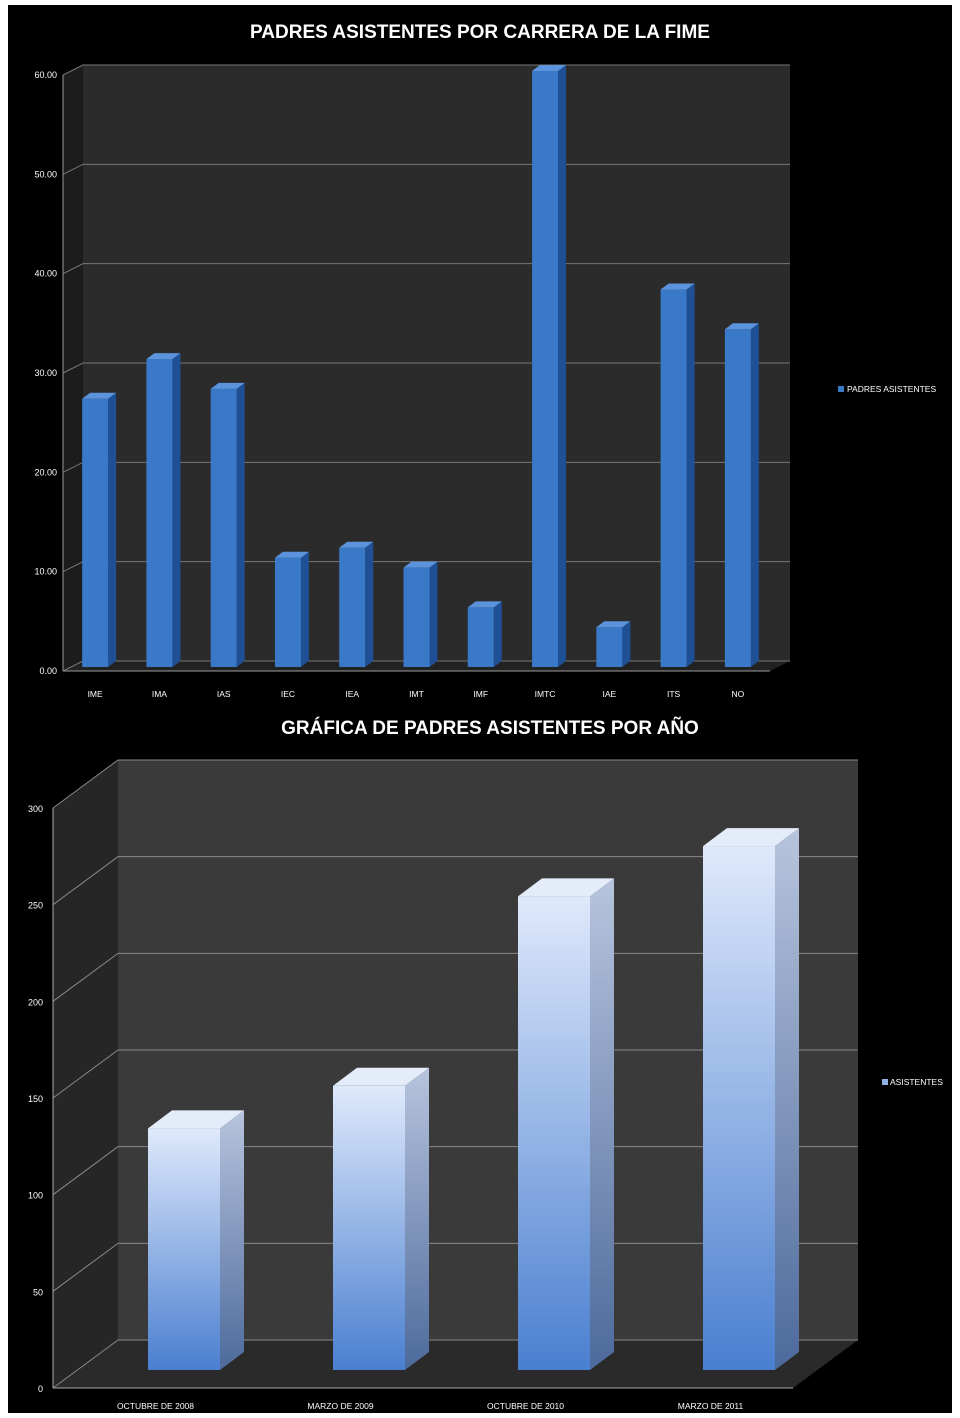 This screenshot has height=1418, width=960. I want to click on y-tick-label: 50, so click(38, 1292).